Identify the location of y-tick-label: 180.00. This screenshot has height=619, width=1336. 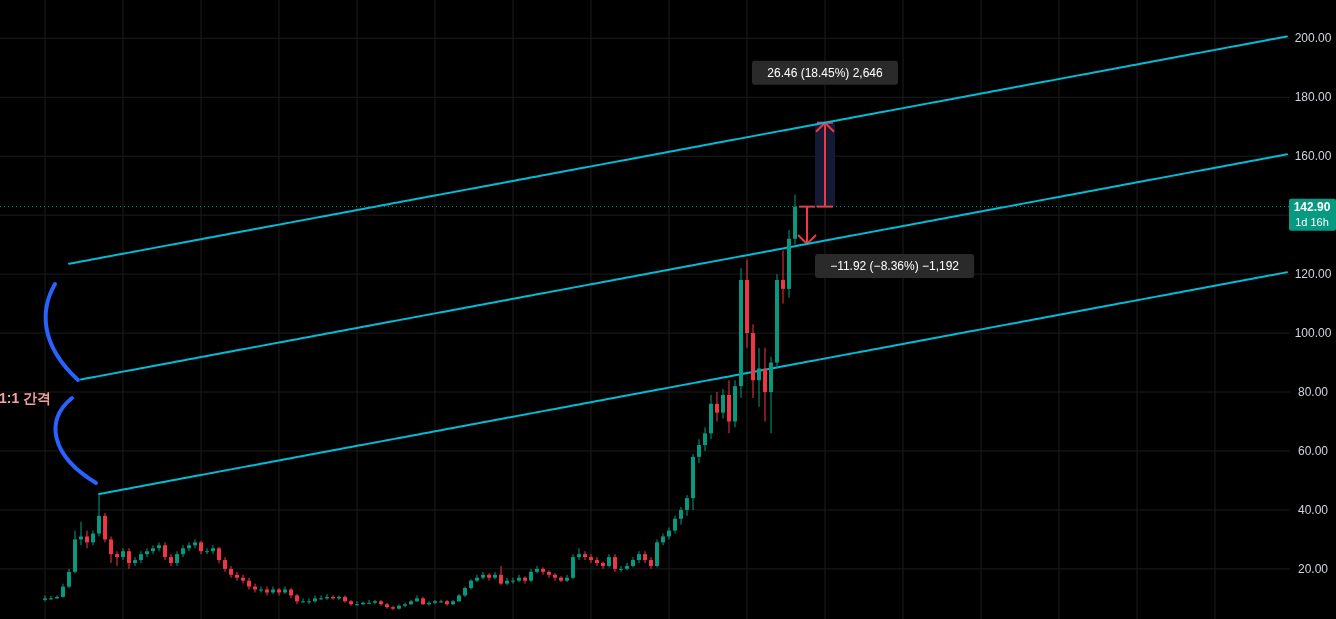
(1313, 97).